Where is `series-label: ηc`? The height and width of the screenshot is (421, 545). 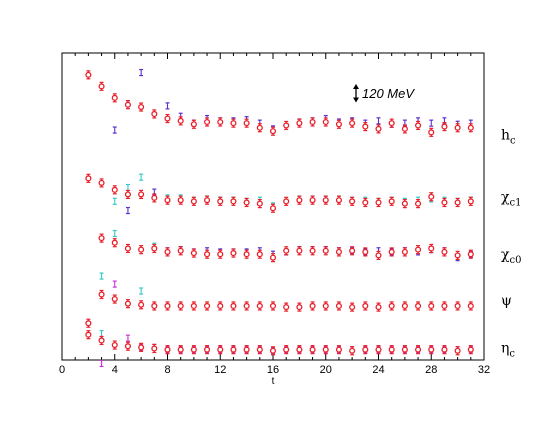 series-label: ηc is located at coordinates (508, 349).